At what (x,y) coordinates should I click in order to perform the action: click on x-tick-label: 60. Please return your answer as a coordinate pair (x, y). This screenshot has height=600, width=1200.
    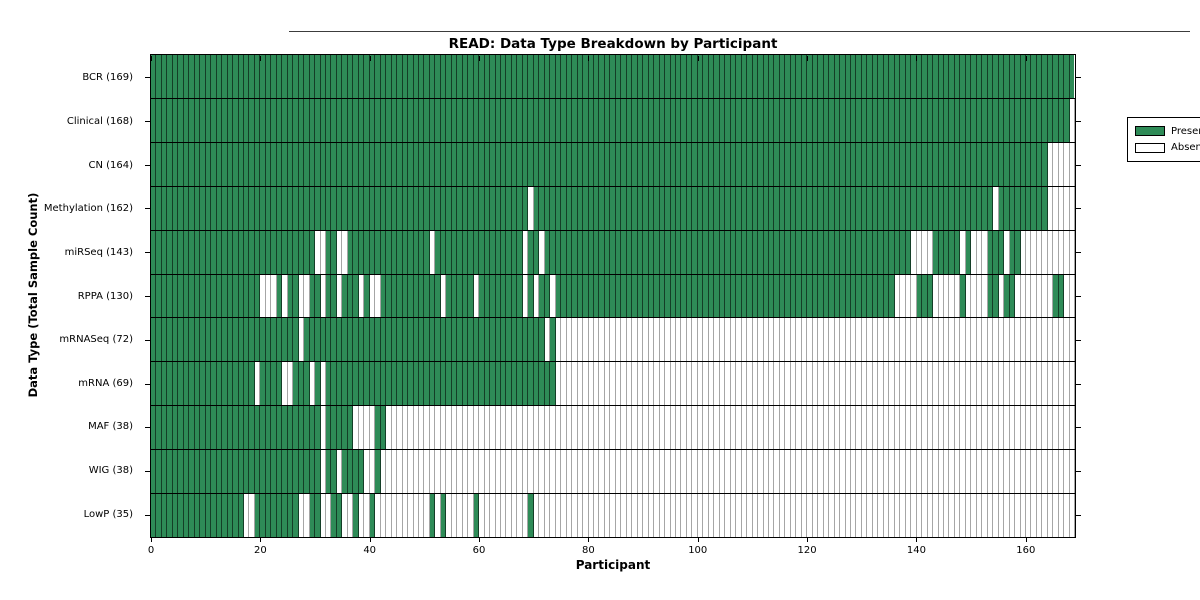
    Looking at the image, I should click on (479, 550).